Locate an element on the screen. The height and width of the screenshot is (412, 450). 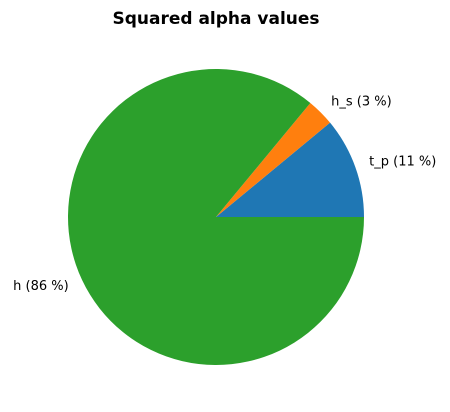
slice-label: h_s (3 %) is located at coordinates (361, 101).